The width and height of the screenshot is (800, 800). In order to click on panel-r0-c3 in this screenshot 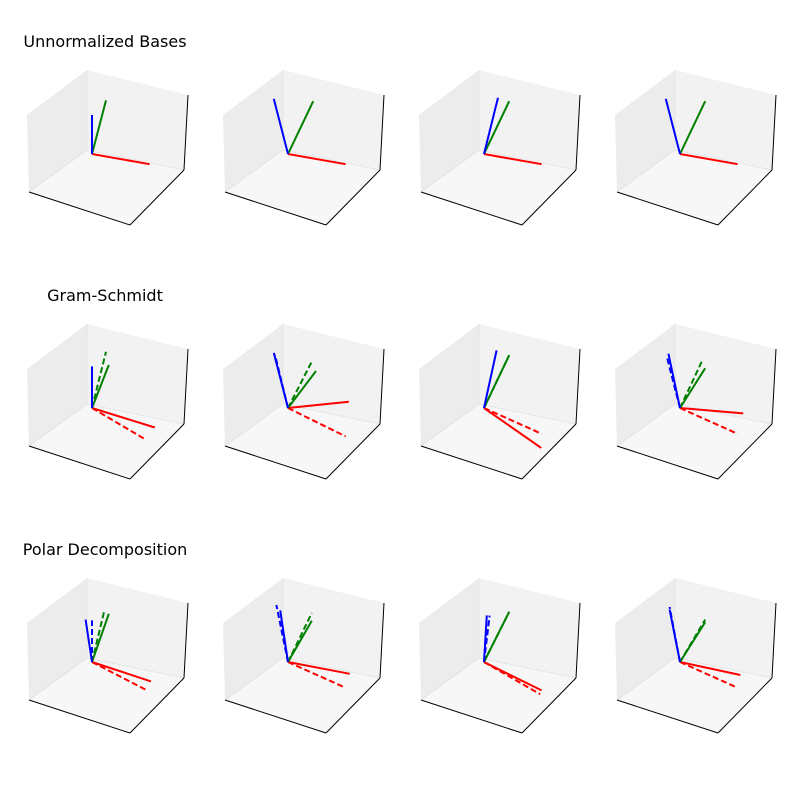, I will do `click(696, 148)`.